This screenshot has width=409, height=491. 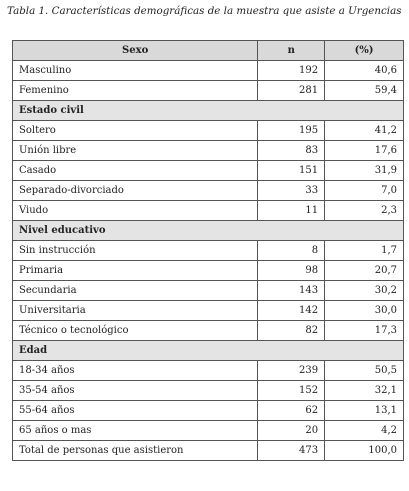 I want to click on value-cell: 4,2, so click(x=364, y=430).